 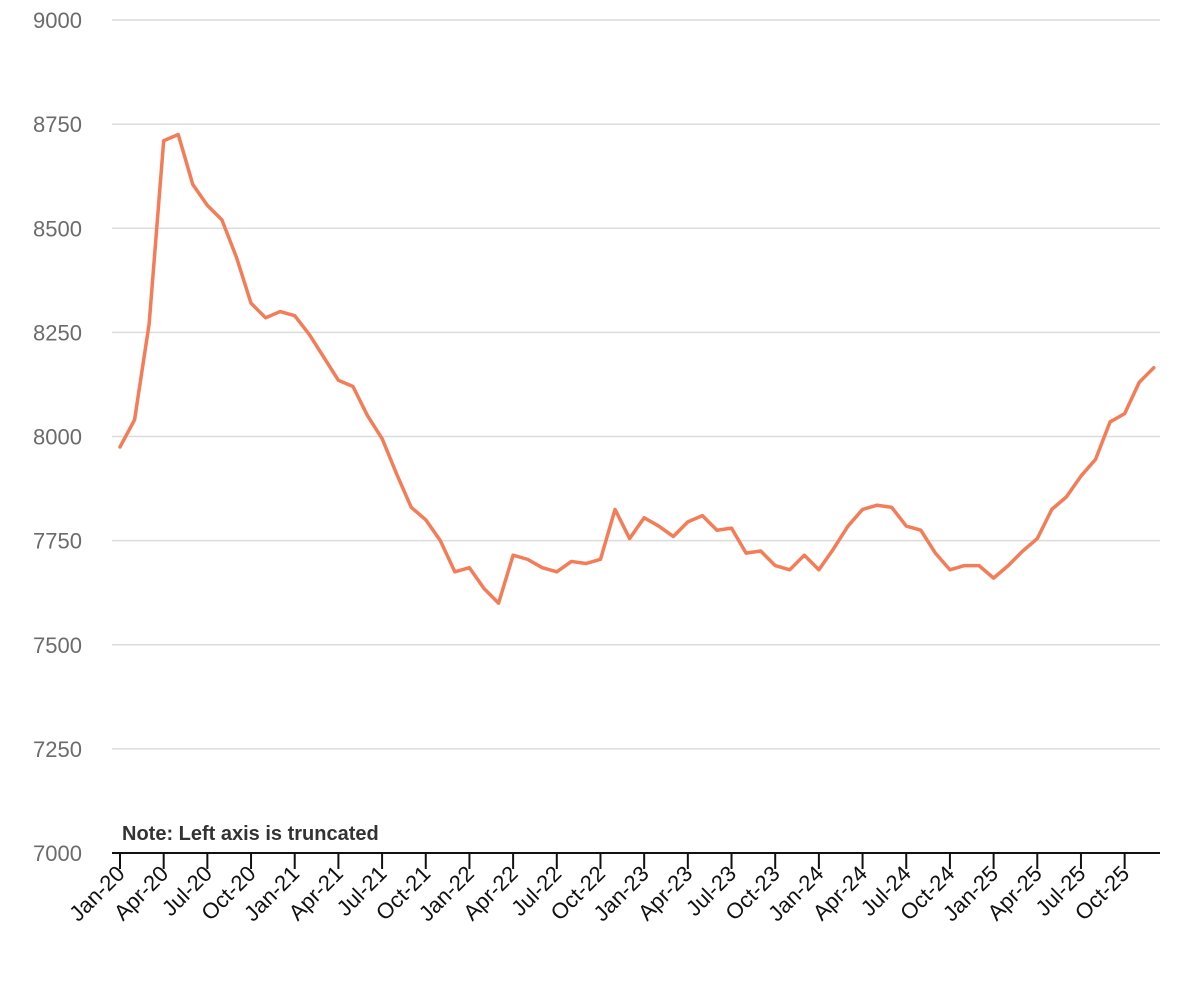 I want to click on axis-note: Note: Left axis is truncated, so click(x=250, y=834).